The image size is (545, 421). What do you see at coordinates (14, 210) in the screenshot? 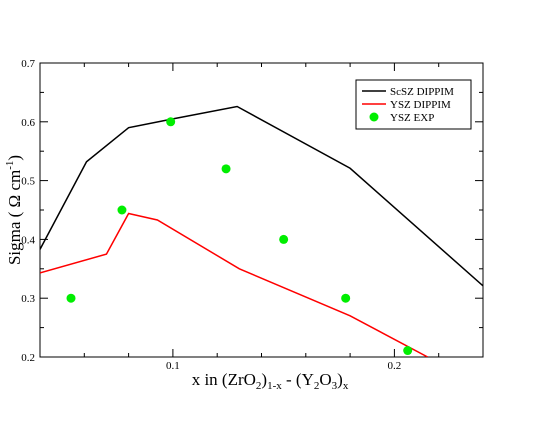
I see `y-axis-label: Sigma ( Ω cm-1)` at bounding box center [14, 210].